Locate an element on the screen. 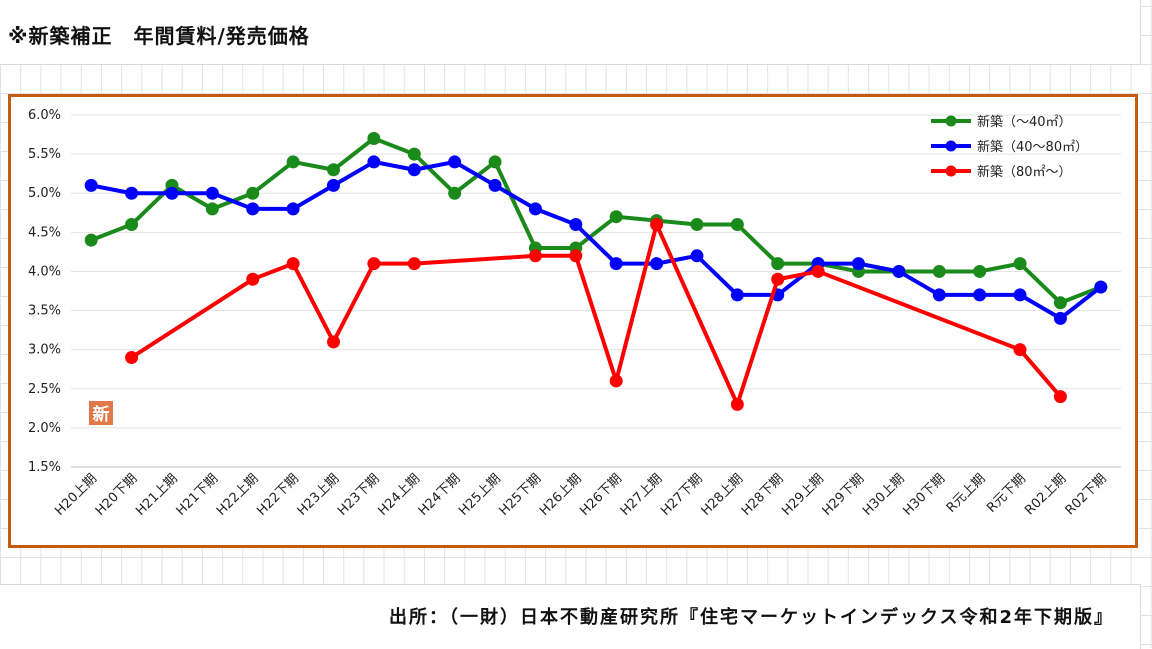 This screenshot has width=1152, height=649. legend-label: 新築（～40㎡） is located at coordinates (1024, 122).